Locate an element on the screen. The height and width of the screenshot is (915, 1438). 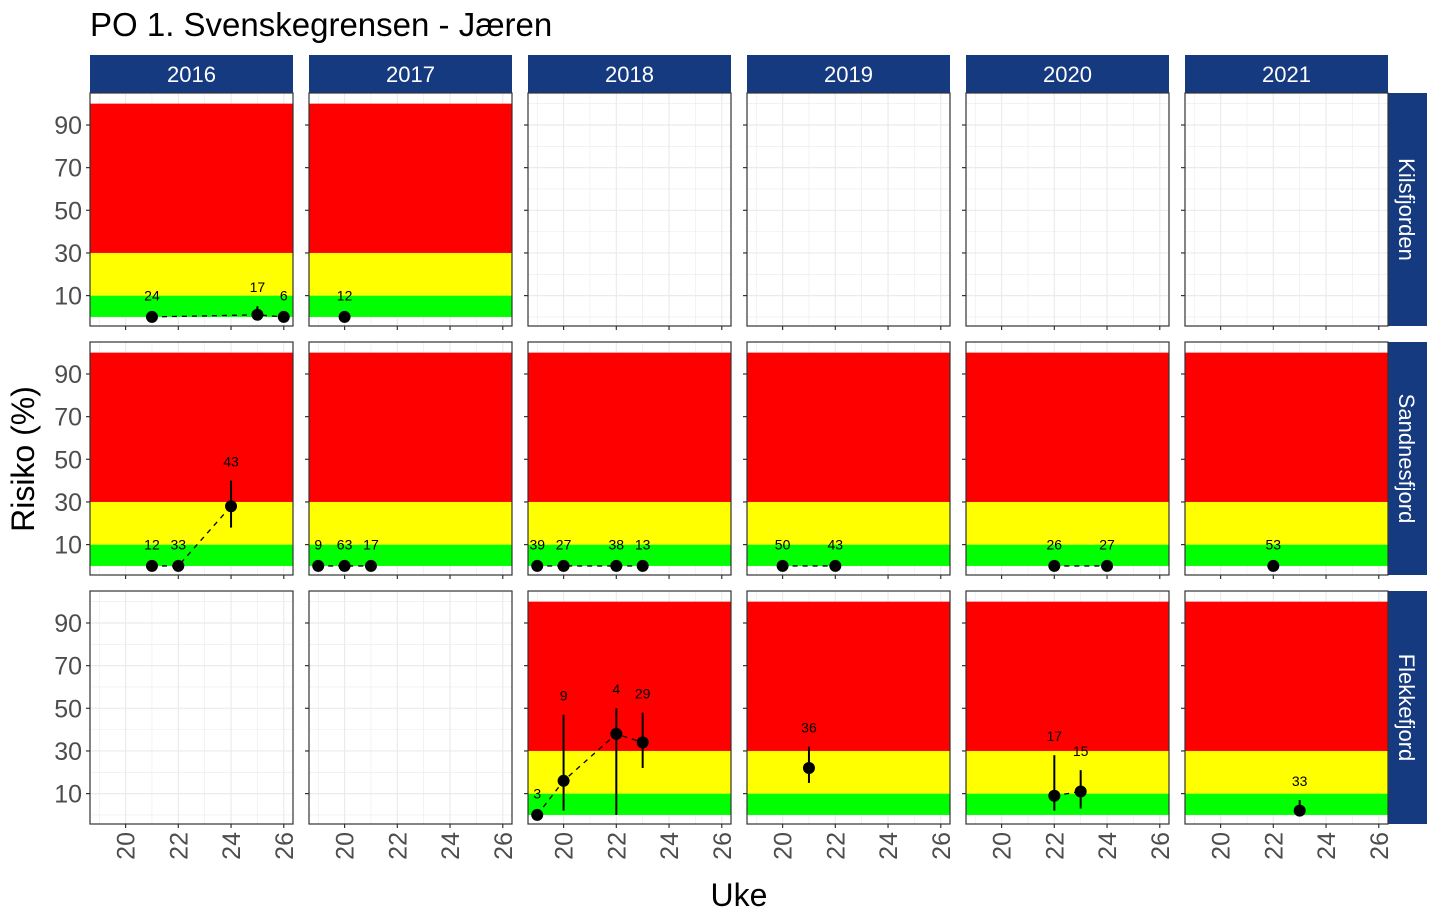
data-label: 43 is located at coordinates (231, 461).